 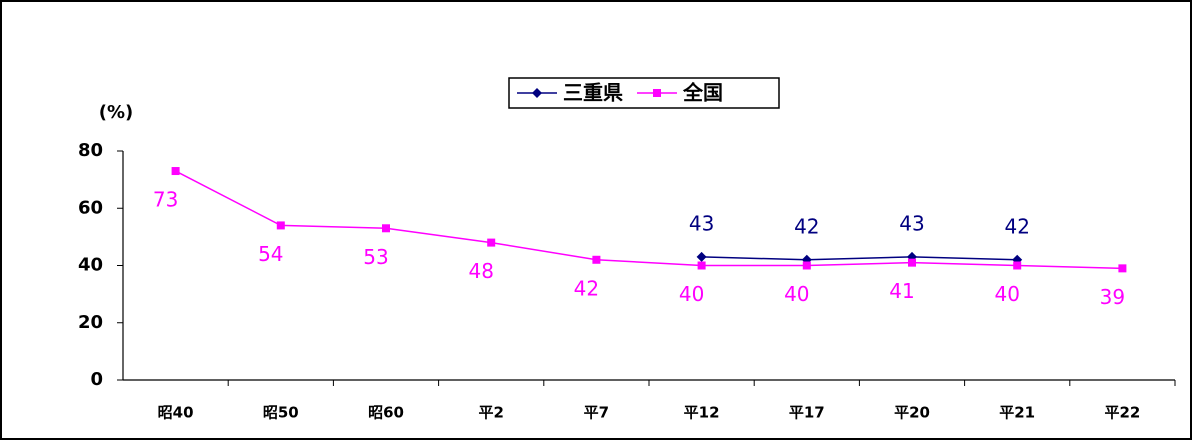 I want to click on x-tick-label: 平21, so click(x=1017, y=413).